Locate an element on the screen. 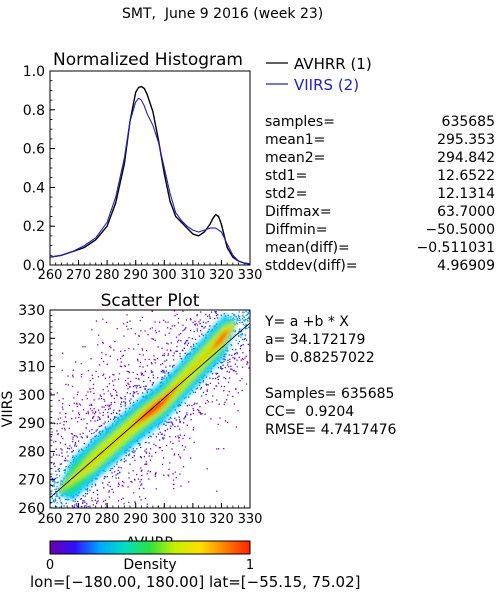  x-tick-label: 320 is located at coordinates (221, 274).